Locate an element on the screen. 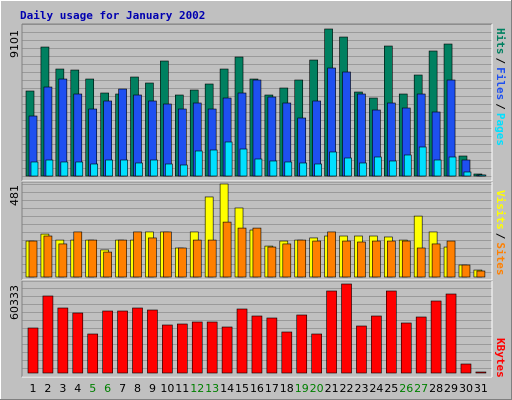  x-tick-label: 27 is located at coordinates (421, 388).